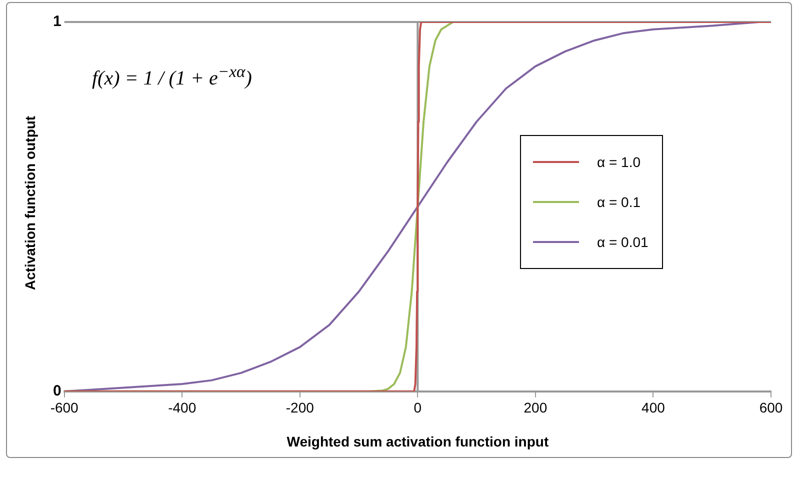  I want to click on x-tick-label: 200, so click(536, 408).